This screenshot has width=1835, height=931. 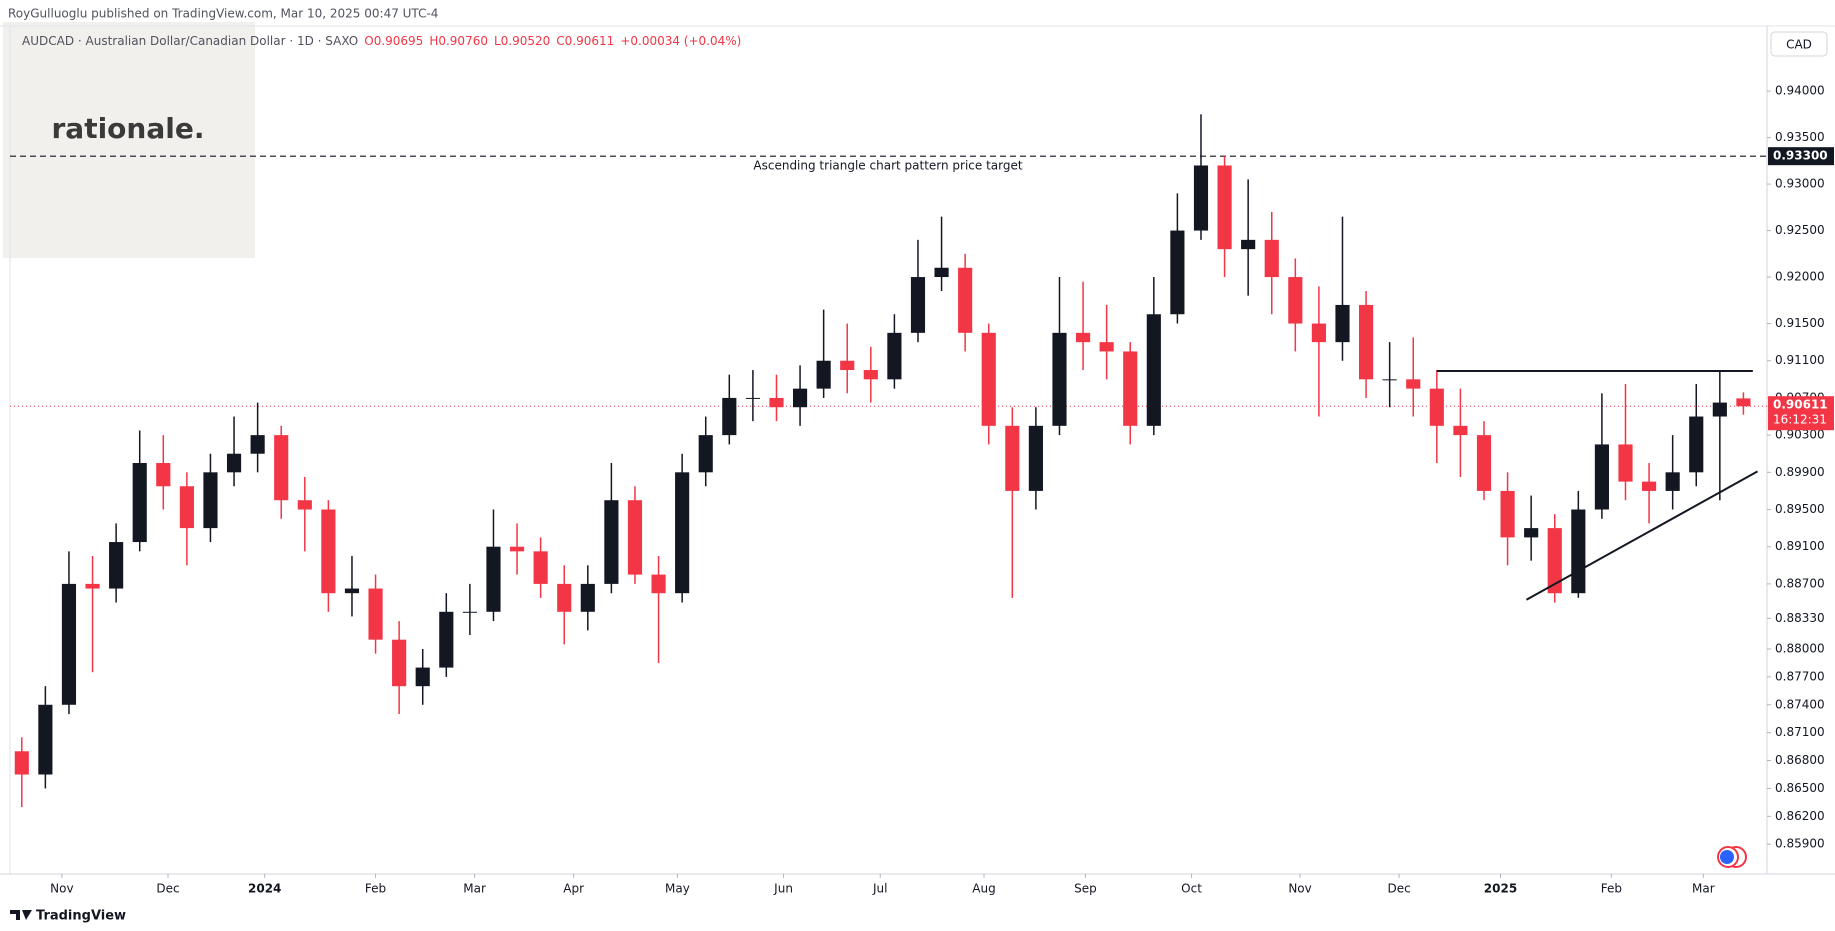 I want to click on target-label-box, so click(x=1801, y=156).